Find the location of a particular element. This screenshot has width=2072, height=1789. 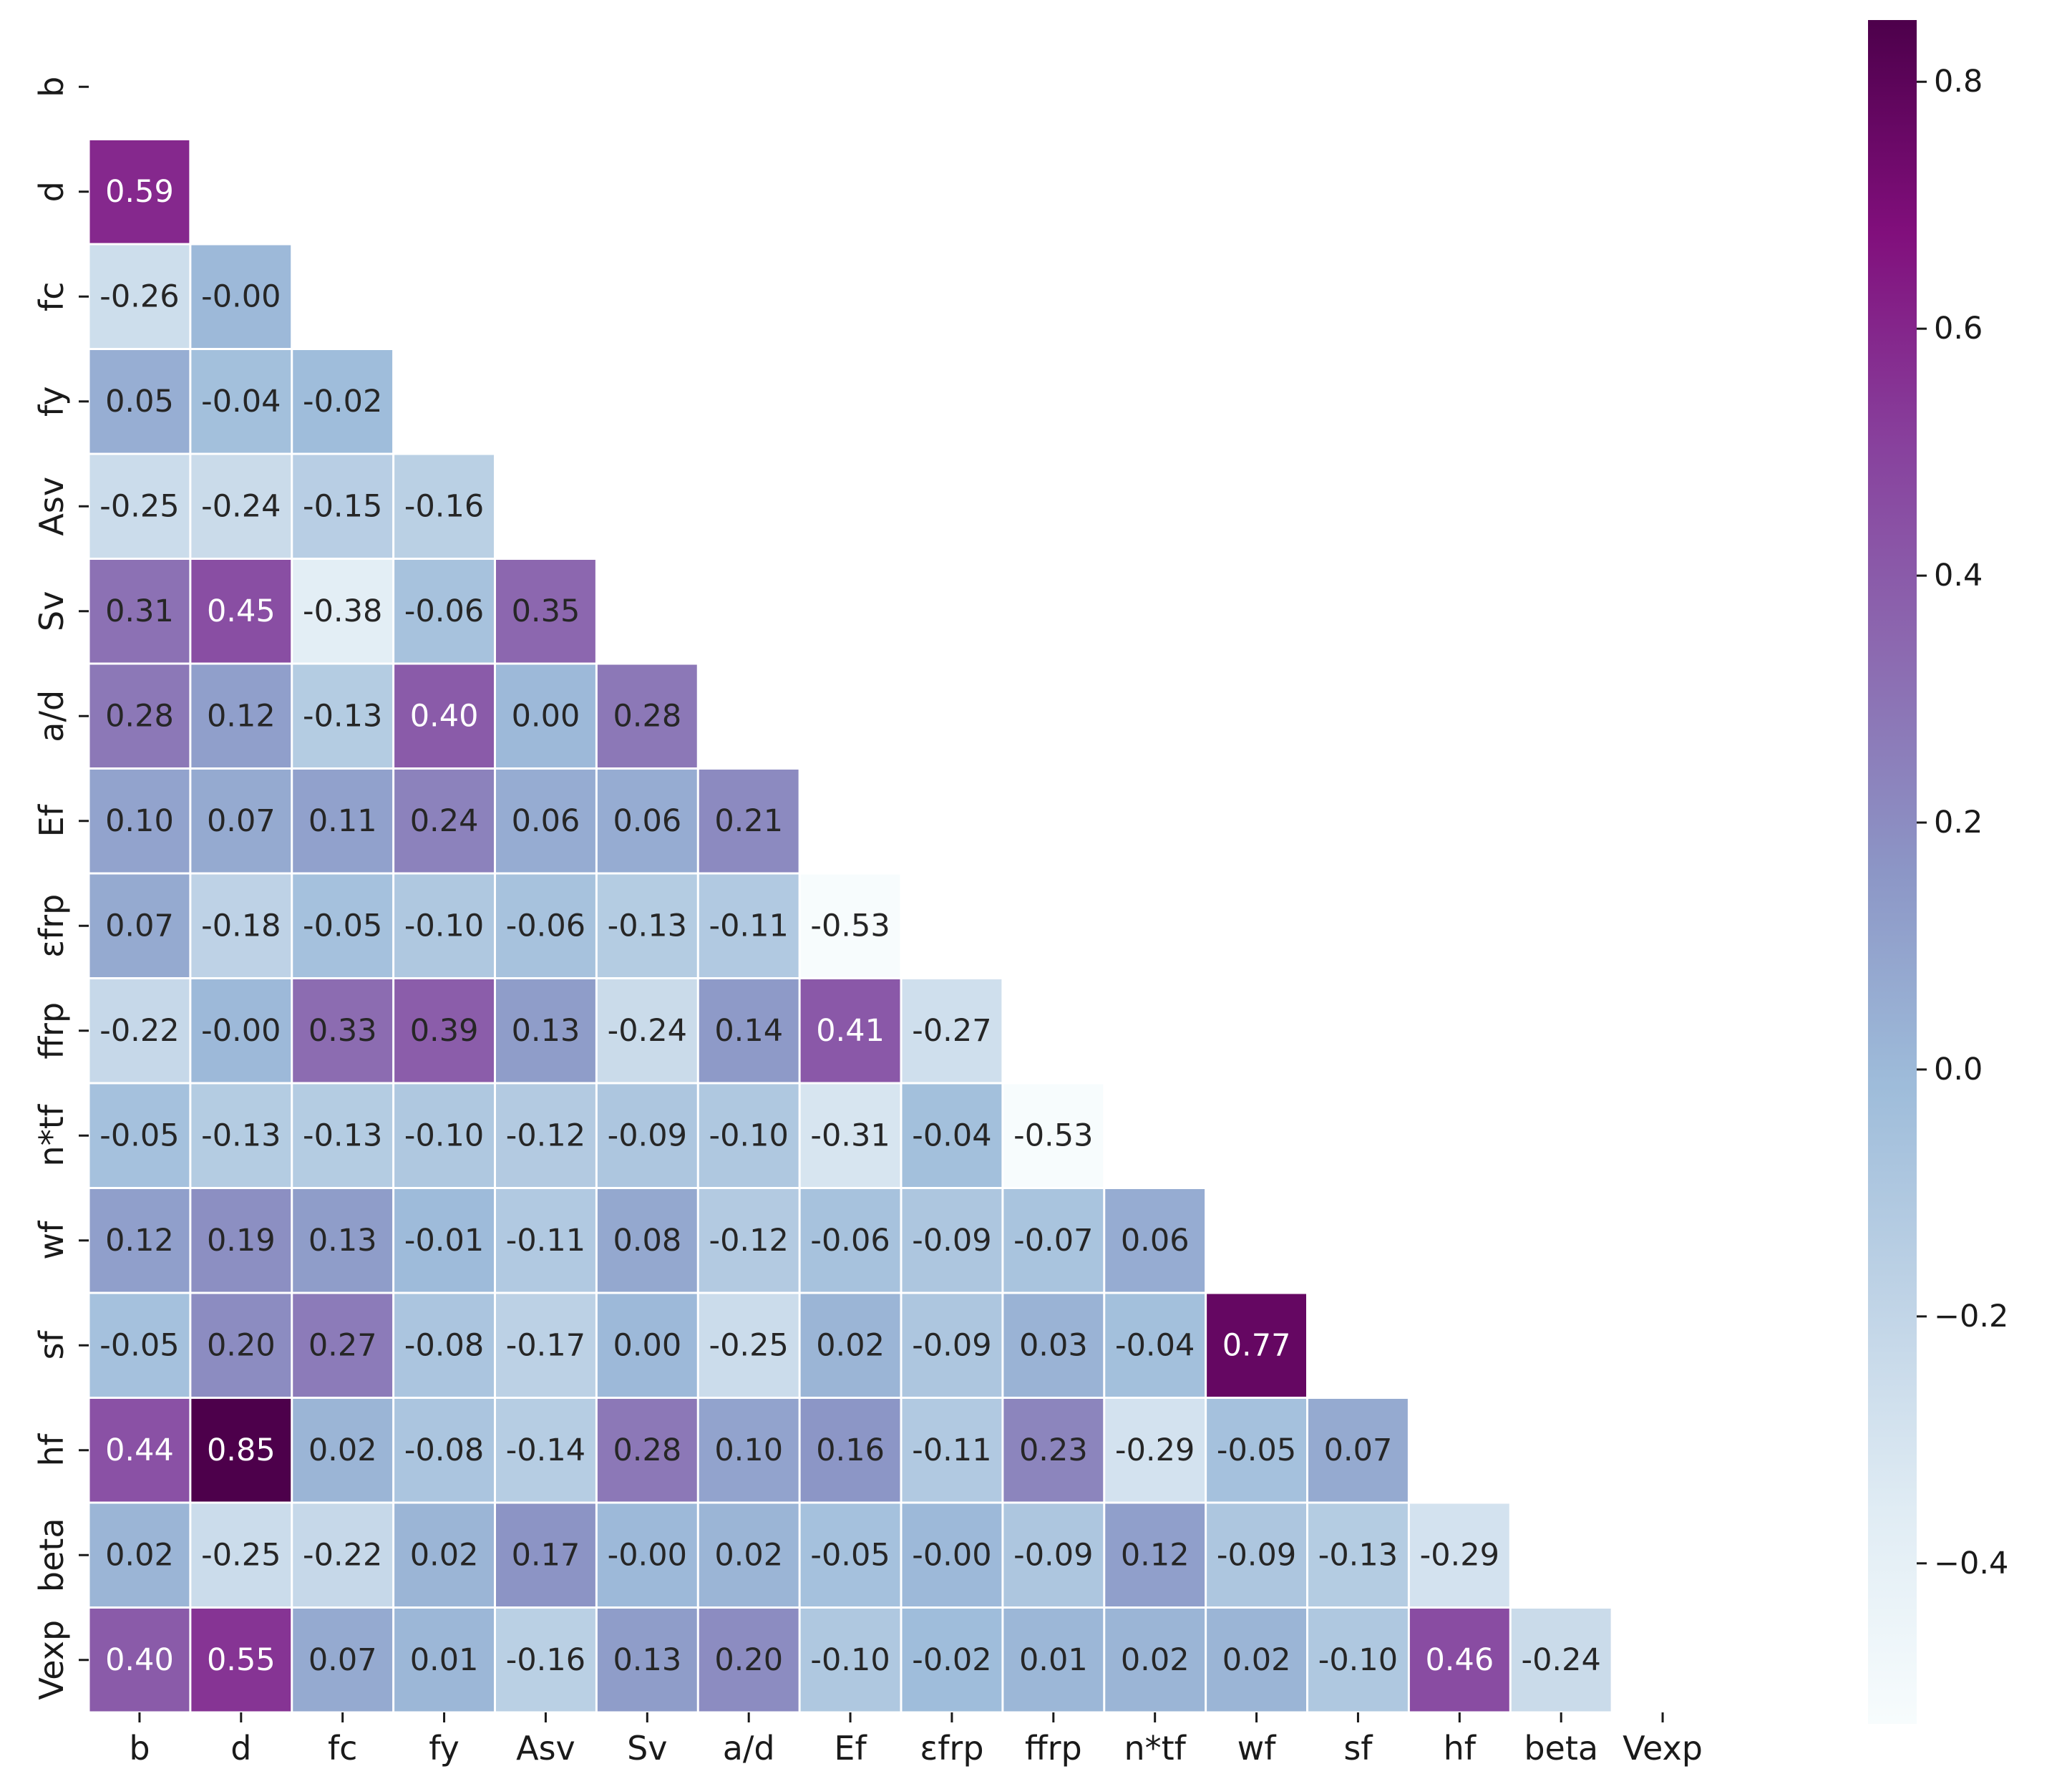

cell-wf-Ef is located at coordinates (850, 1240).